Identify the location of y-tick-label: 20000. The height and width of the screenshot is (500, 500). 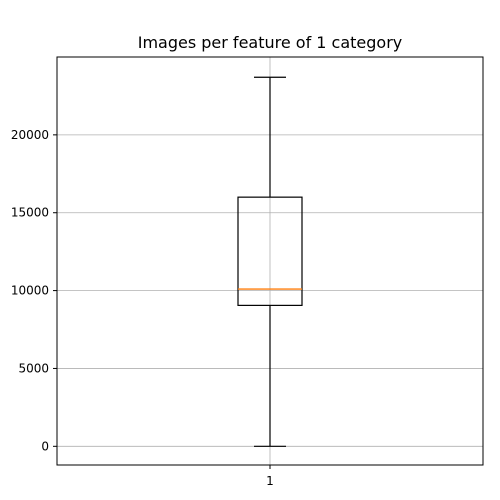
(30, 135).